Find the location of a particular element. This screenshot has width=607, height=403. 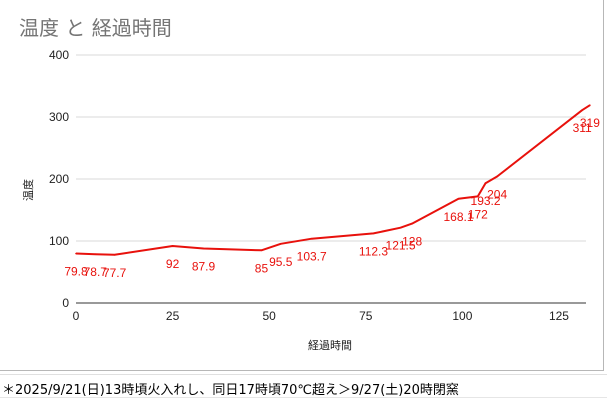

data-label: 121.5 is located at coordinates (401, 246).